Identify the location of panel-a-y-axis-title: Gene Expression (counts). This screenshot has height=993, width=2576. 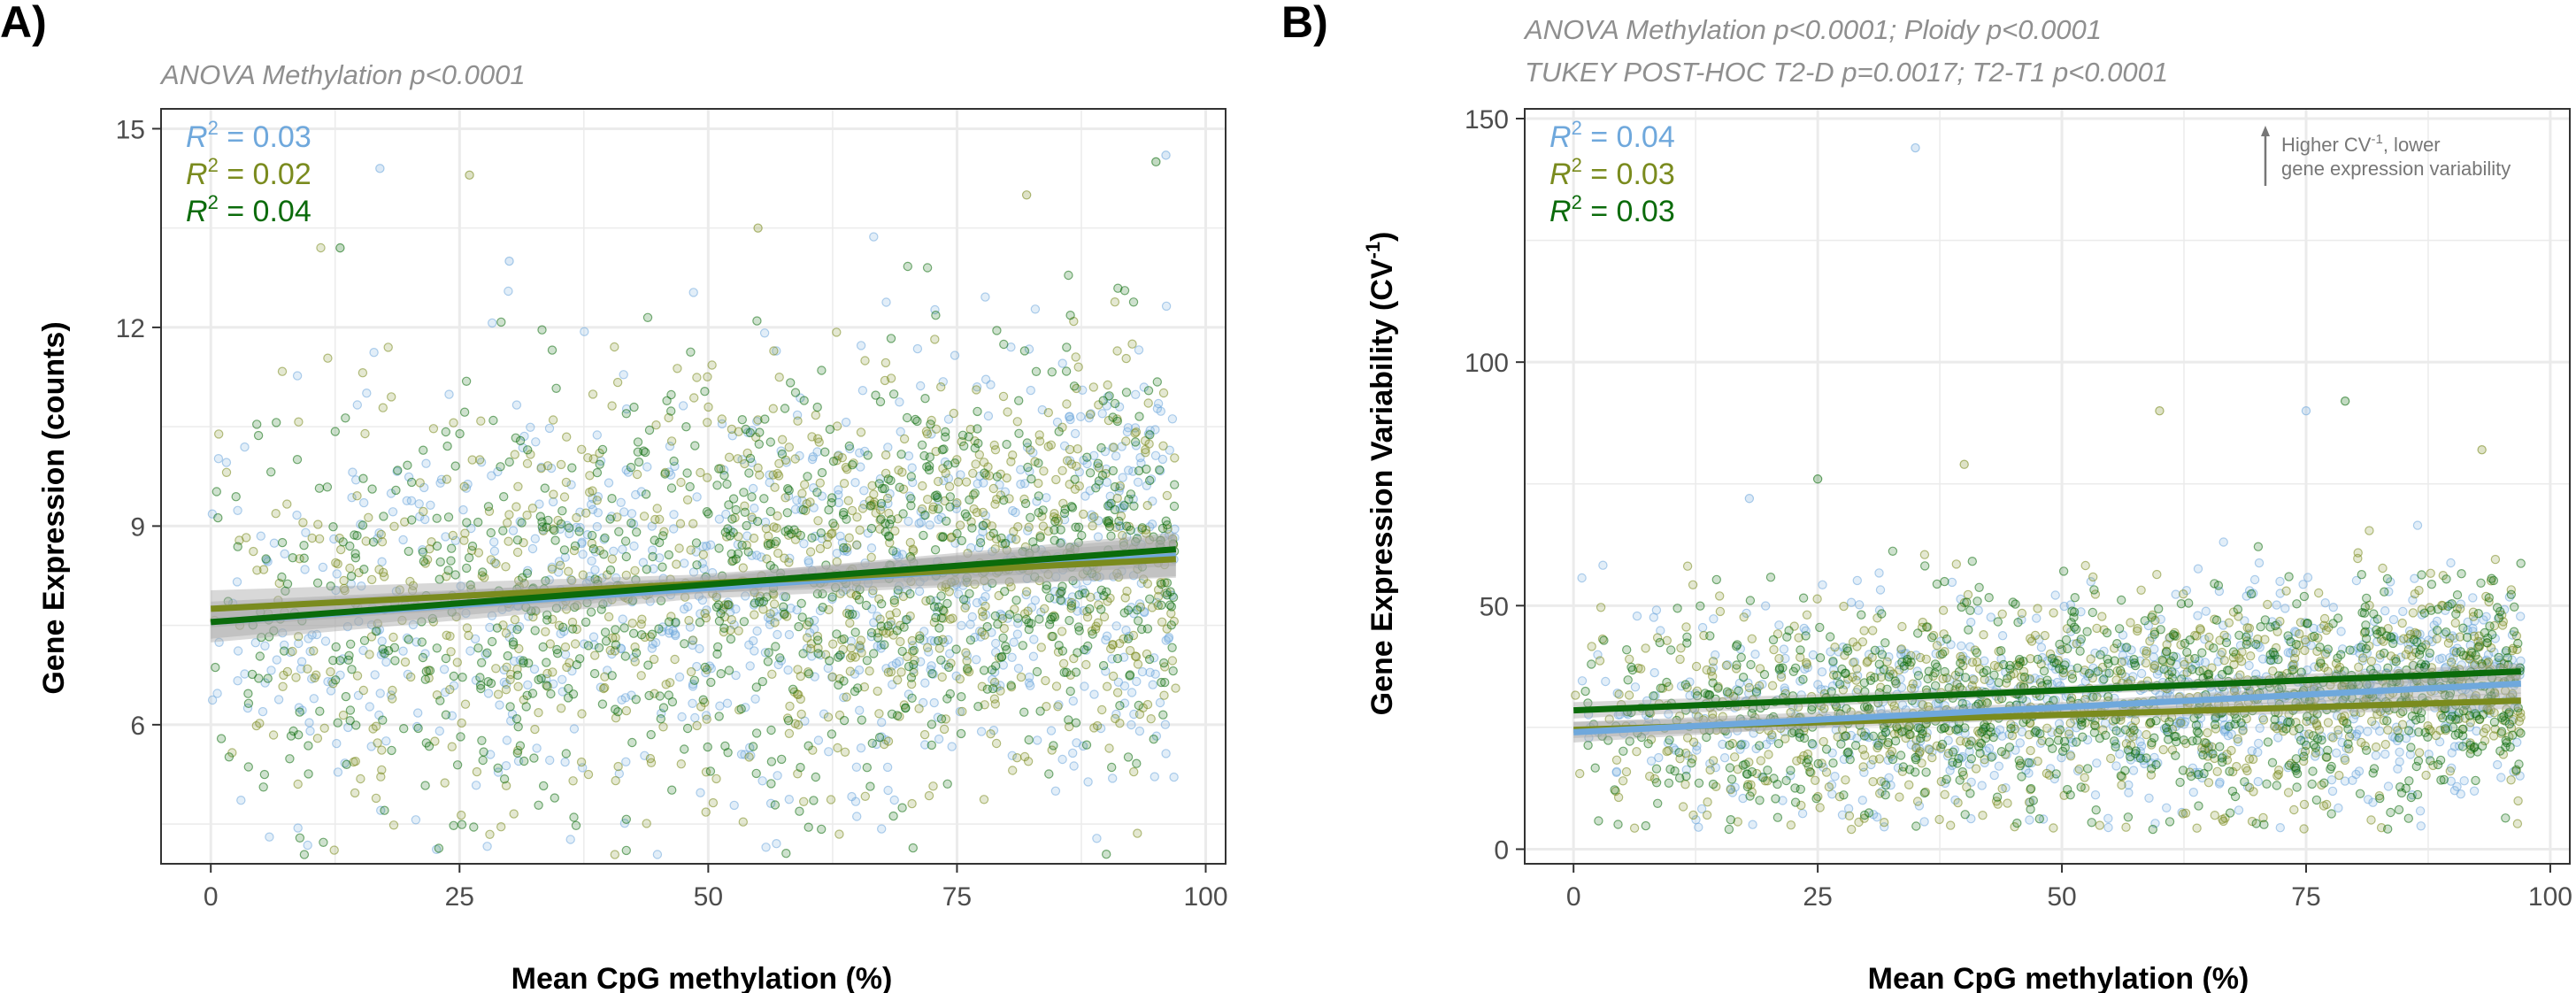
(54, 507).